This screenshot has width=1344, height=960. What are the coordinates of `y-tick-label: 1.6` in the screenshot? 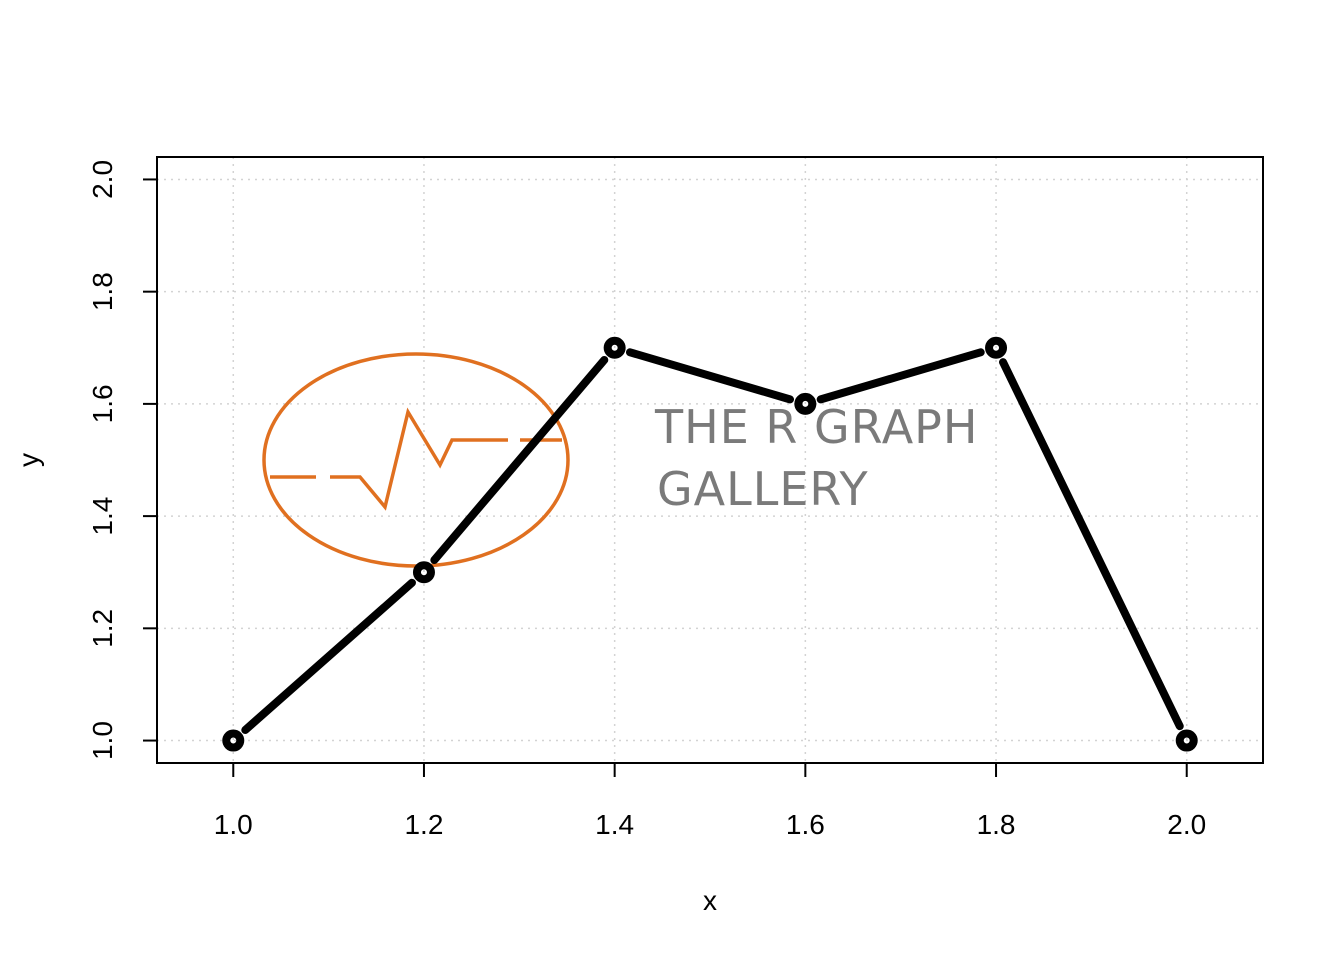 It's located at (102, 403).